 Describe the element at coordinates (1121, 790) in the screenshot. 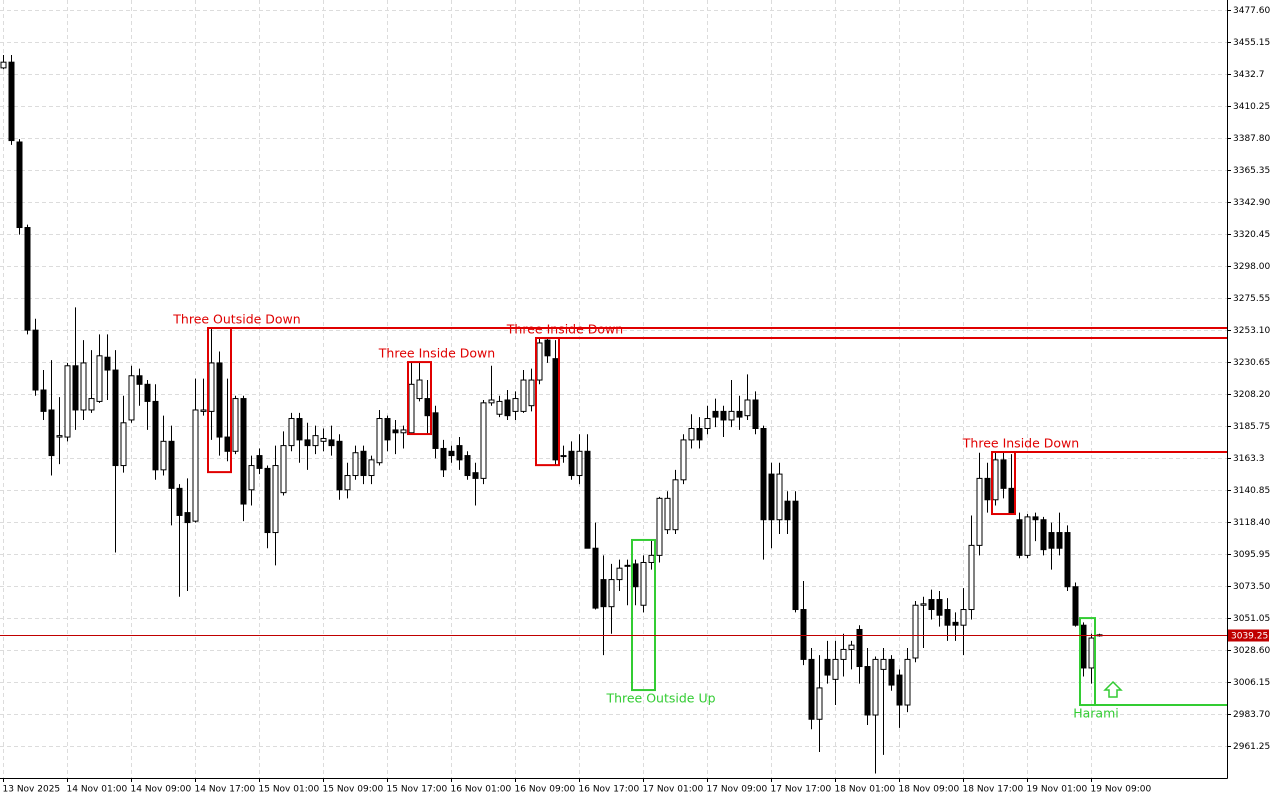

I see `x-tick-label: 19 Nov 09:00` at that location.